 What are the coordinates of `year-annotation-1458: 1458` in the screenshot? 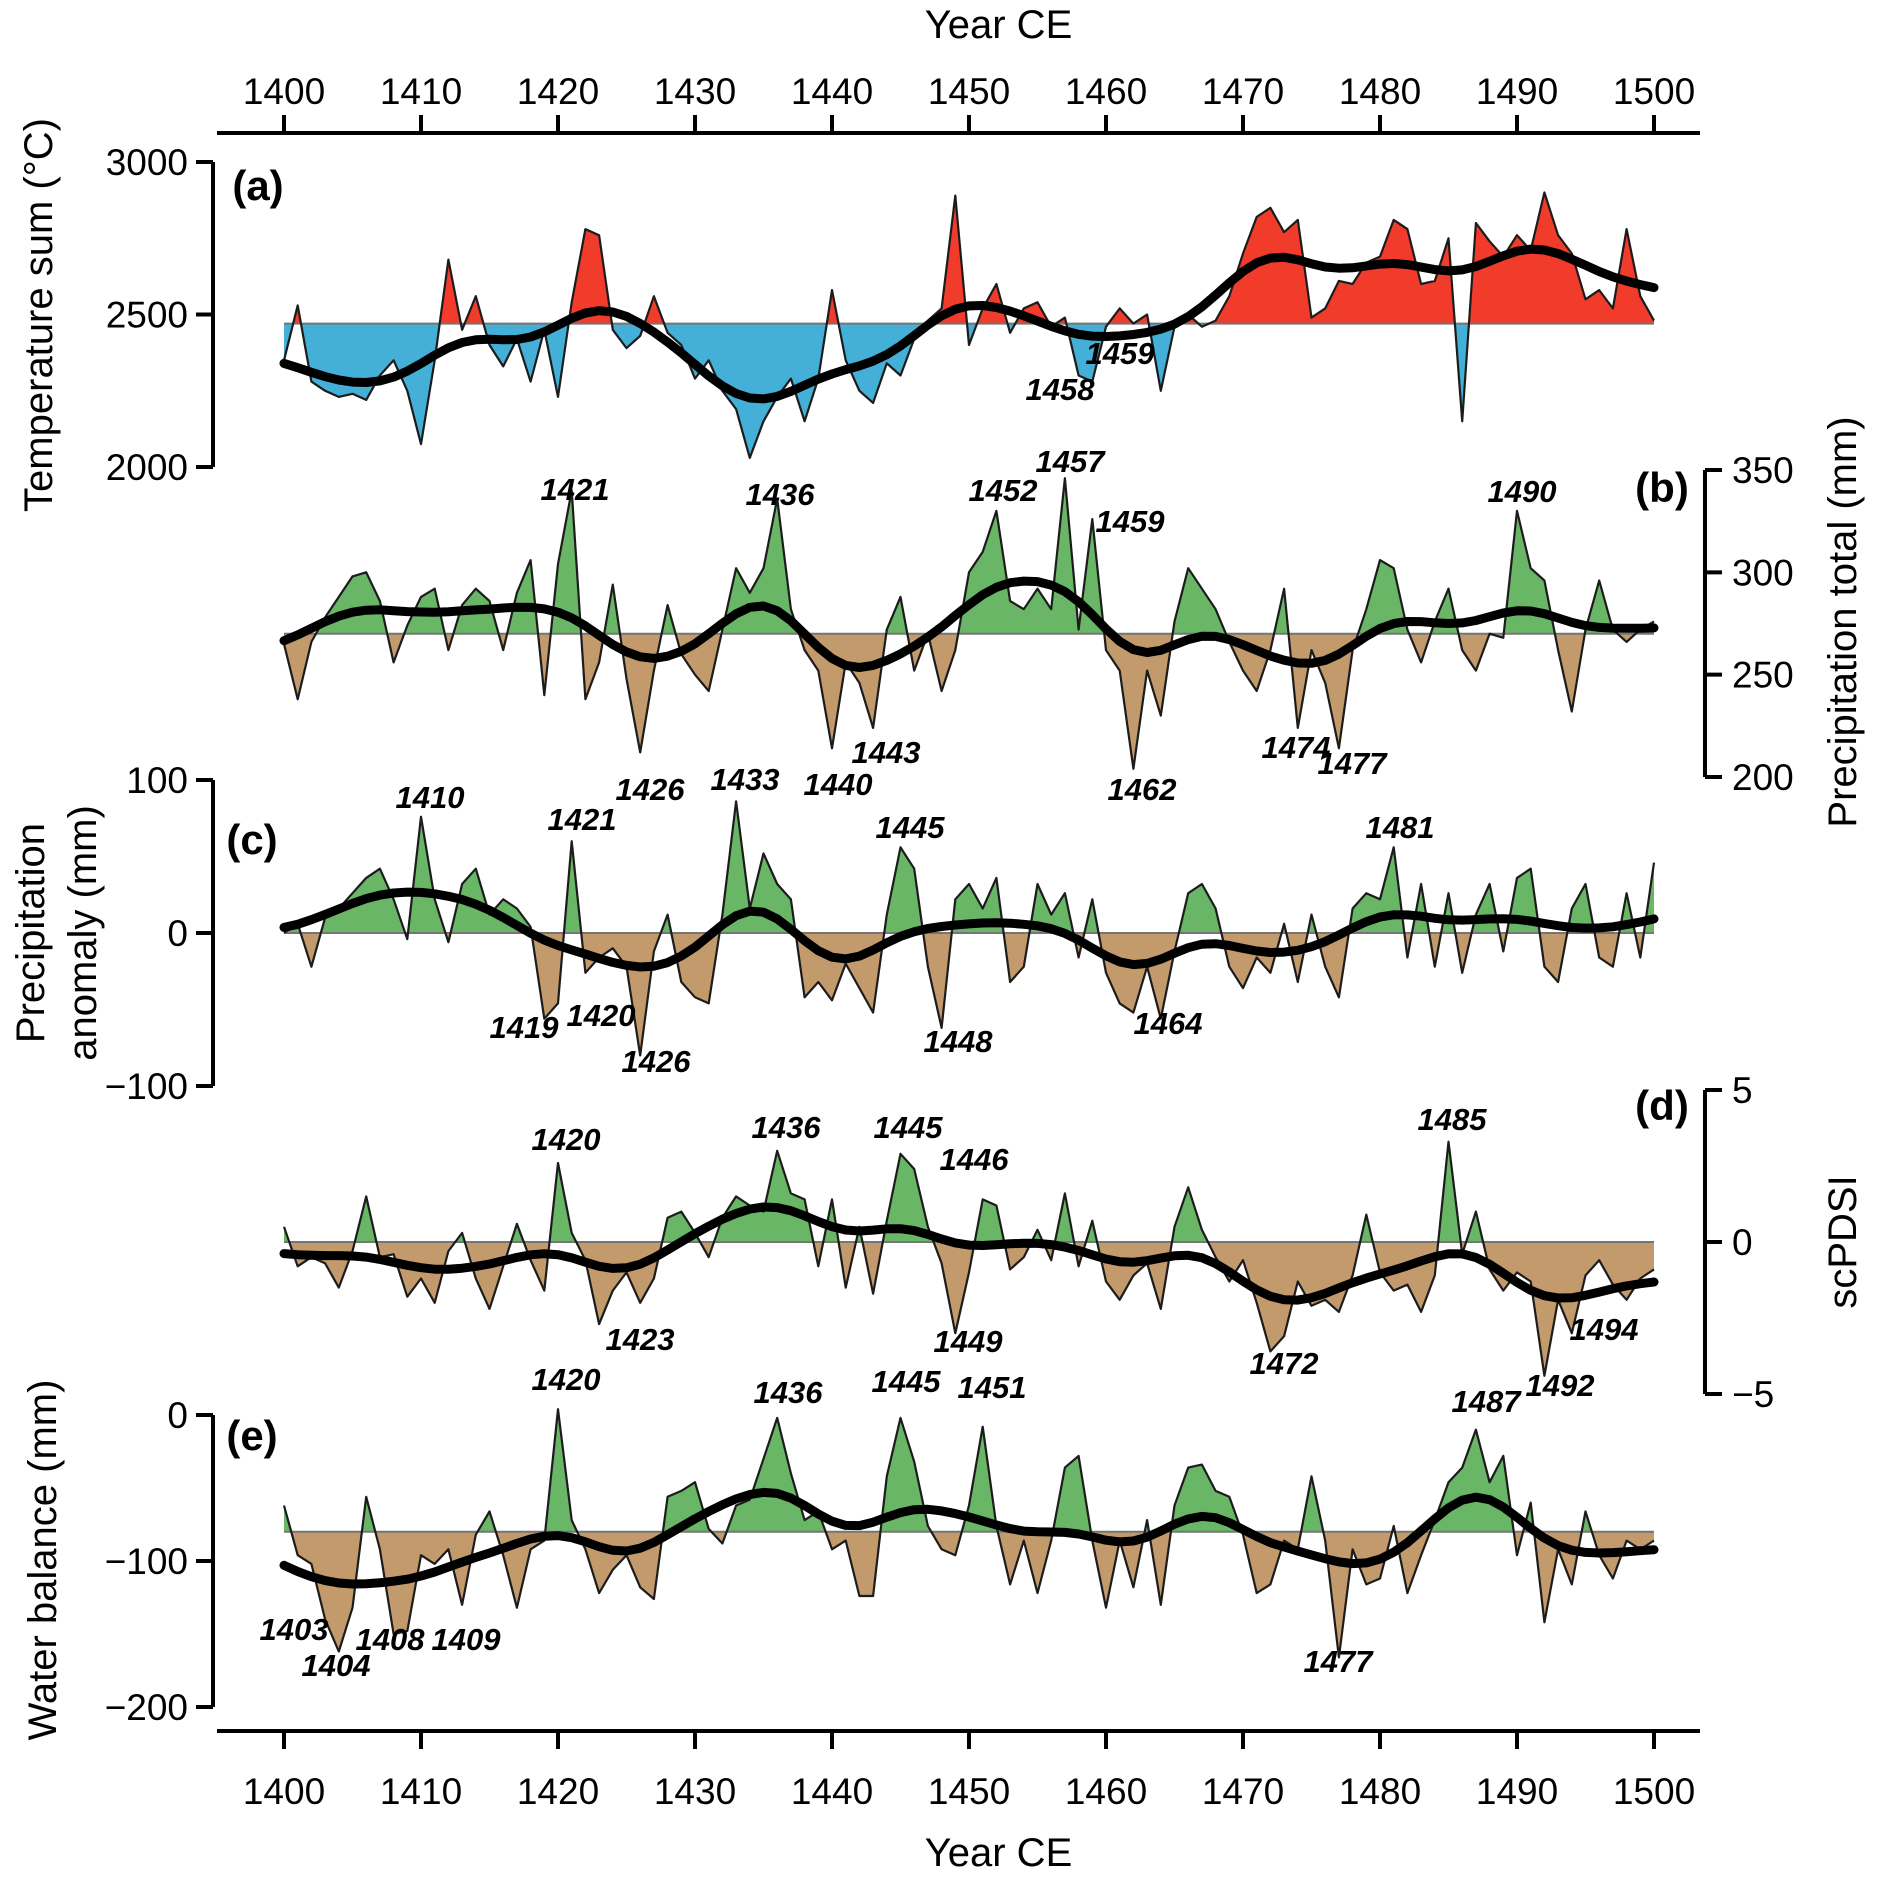 It's located at (1061, 389).